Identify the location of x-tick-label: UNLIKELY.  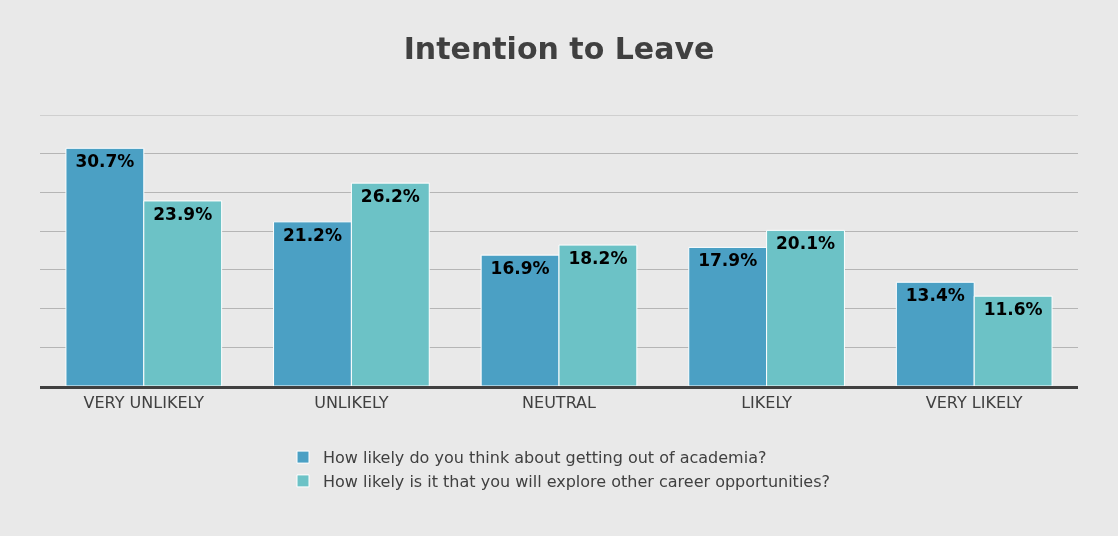
(351, 403).